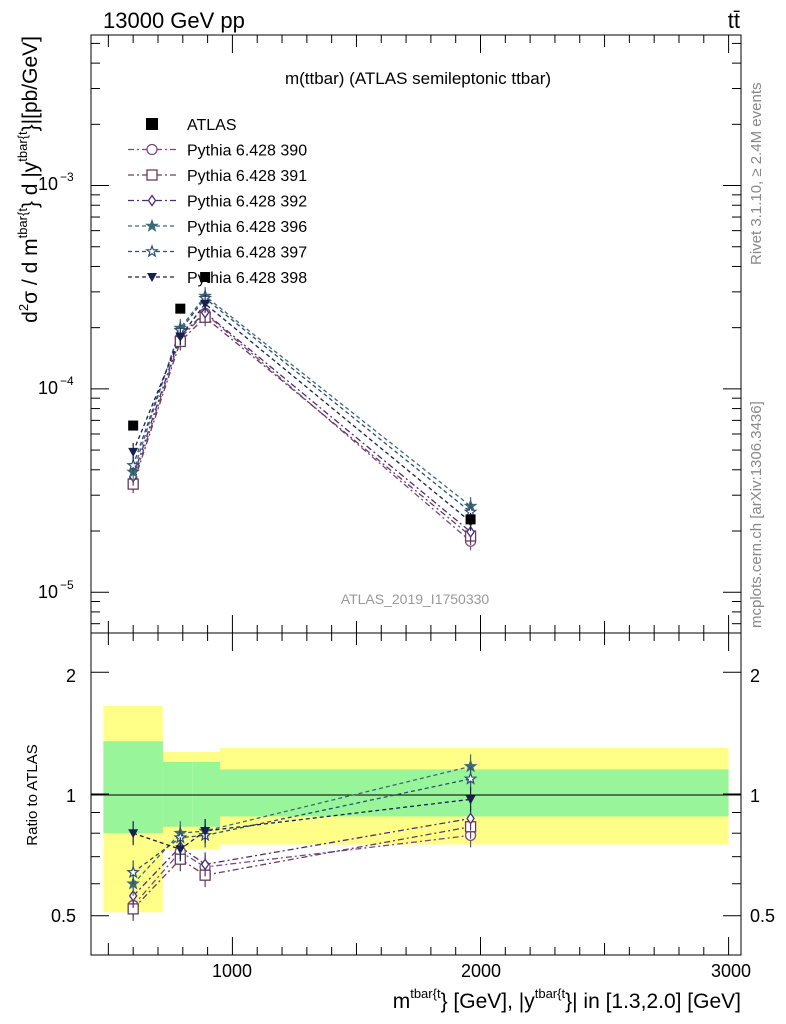 The height and width of the screenshot is (1024, 786). I want to click on y-tick-exp: −5, so click(67, 585).